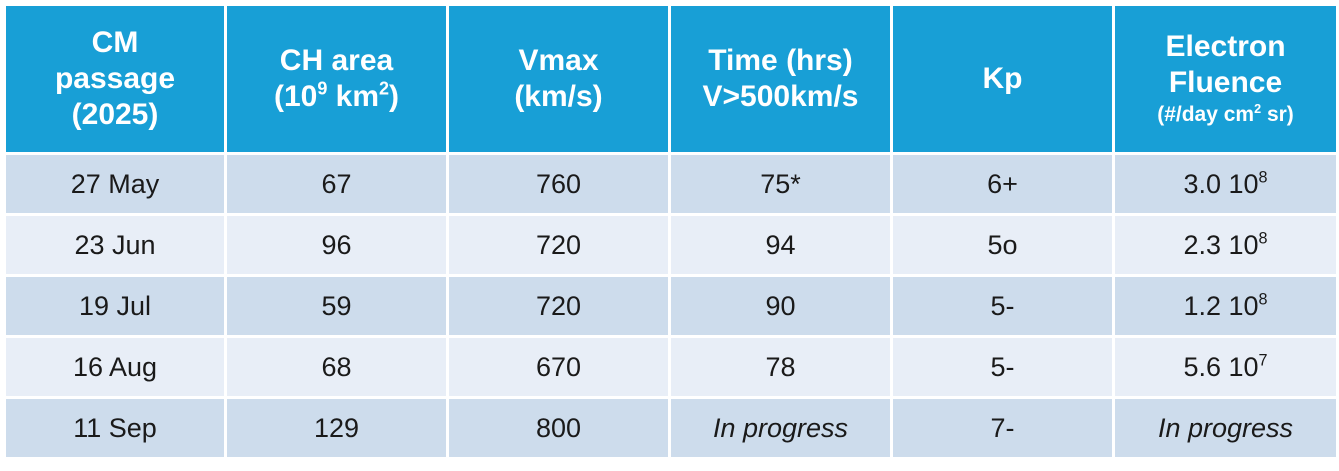 This screenshot has width=1339, height=471. I want to click on table-row: 23 Jun 96 720 94 5o 2.3 108, so click(671, 245).